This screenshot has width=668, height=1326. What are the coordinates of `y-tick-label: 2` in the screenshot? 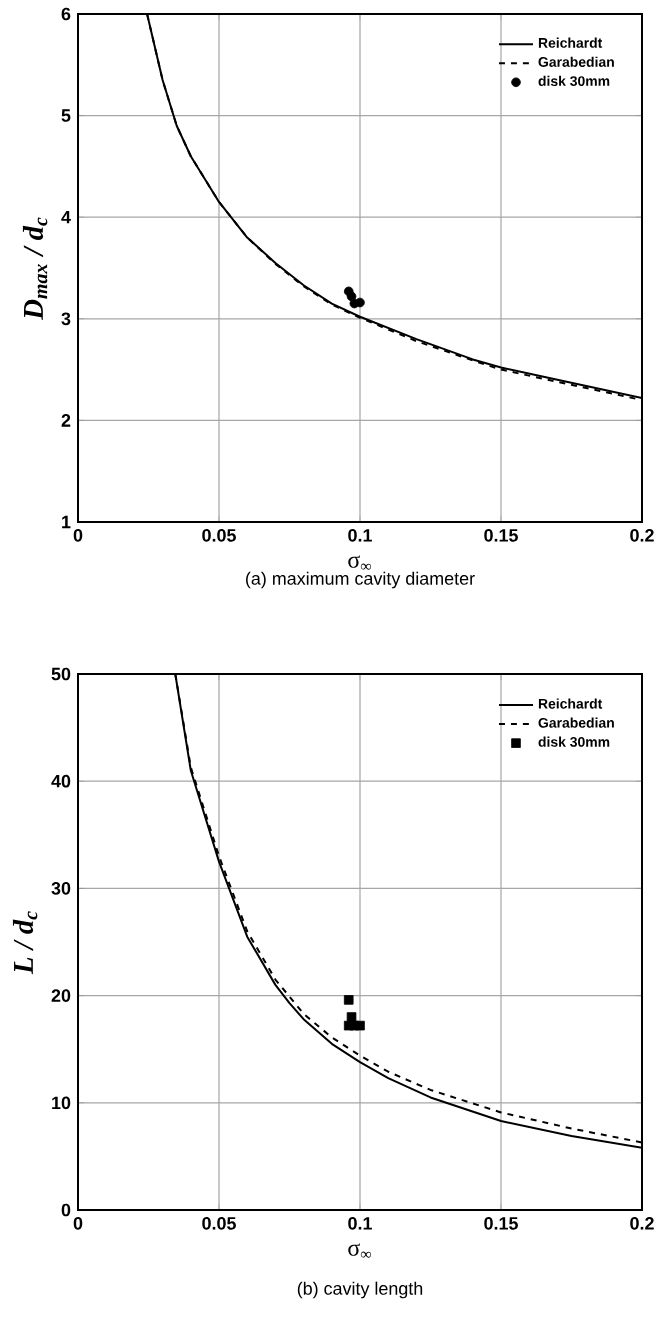 It's located at (66, 420).